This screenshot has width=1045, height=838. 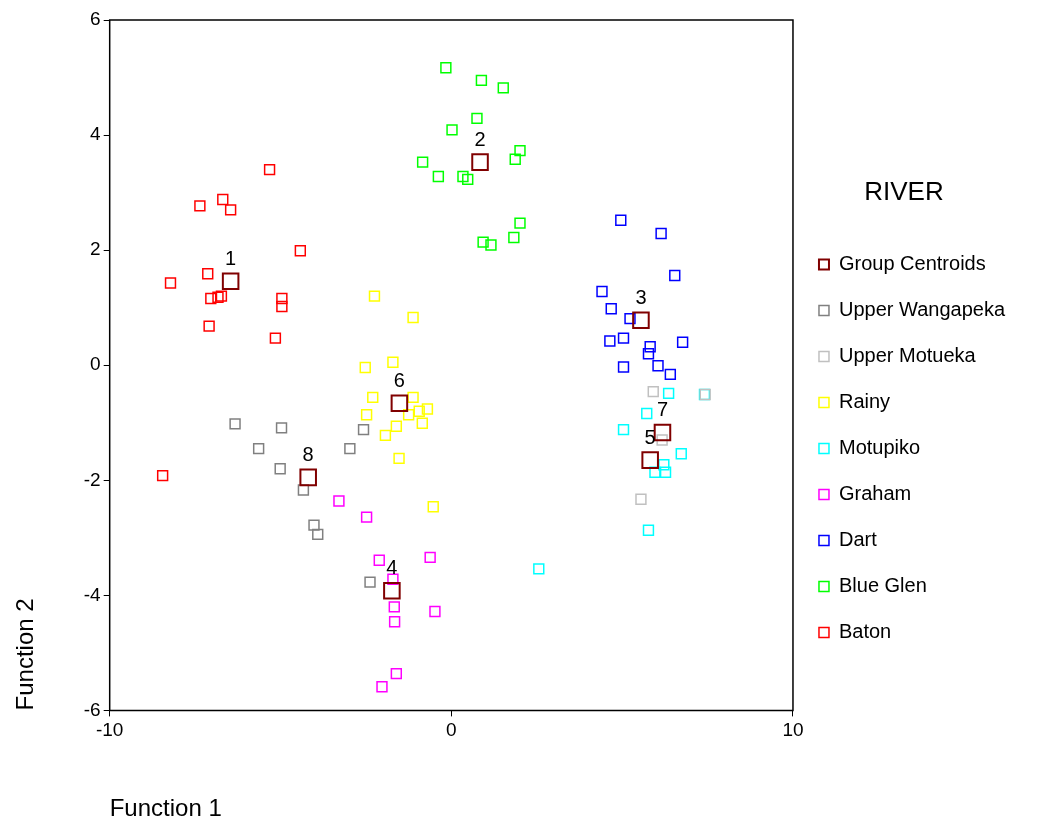 I want to click on legend-label: Blue Glen, so click(x=882, y=585).